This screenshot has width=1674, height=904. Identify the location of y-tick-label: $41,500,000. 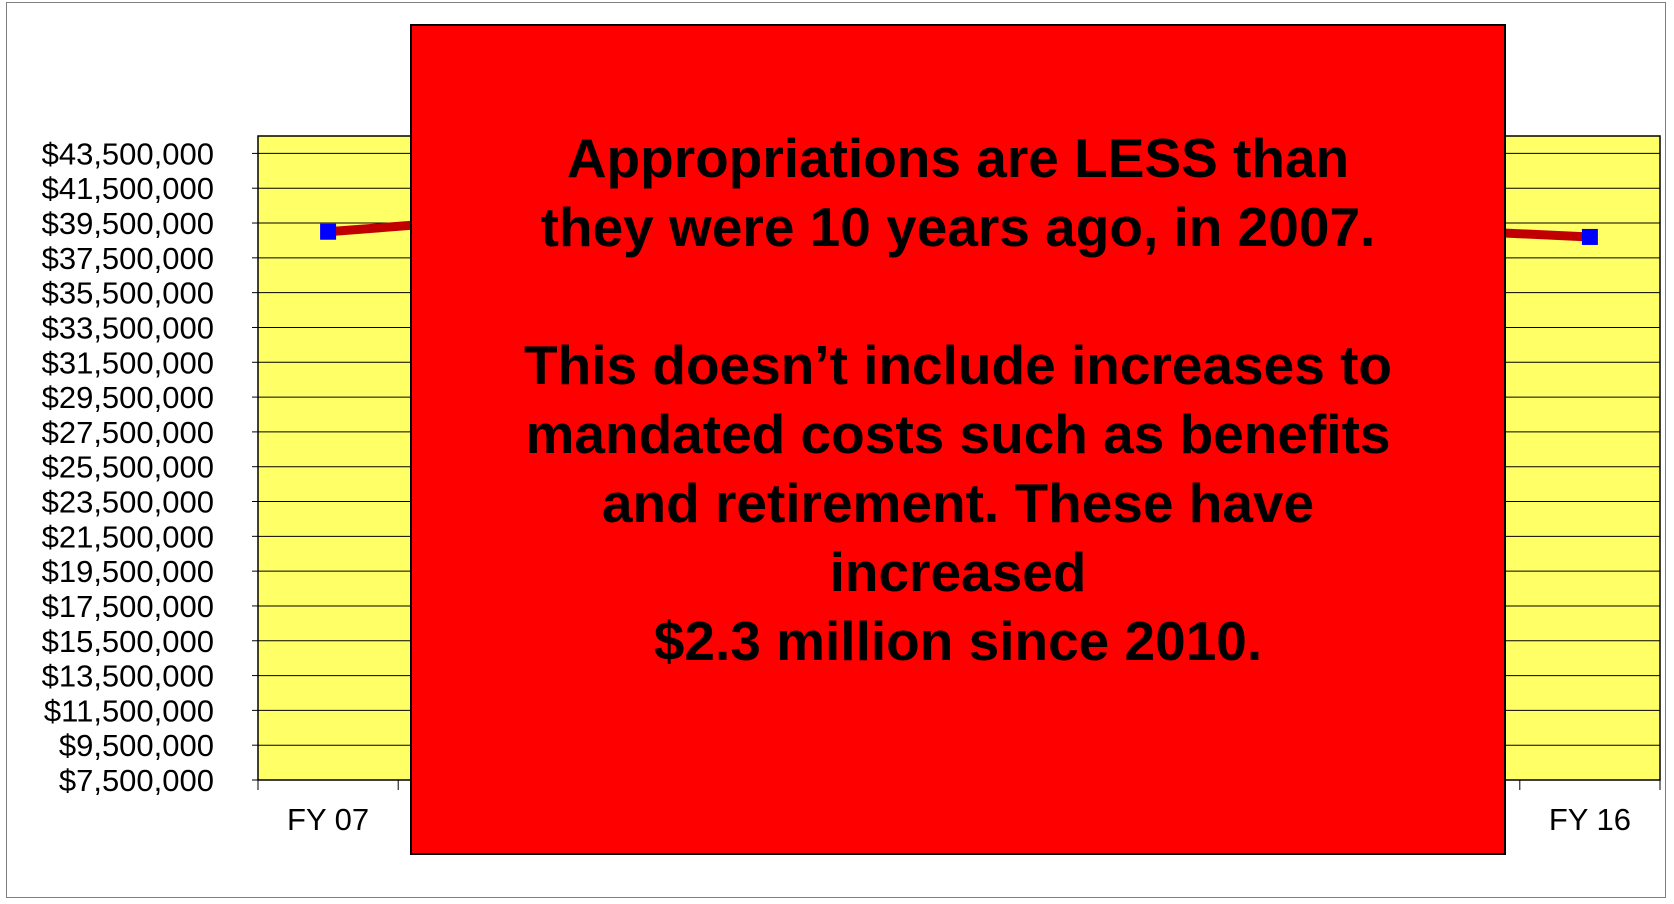
(128, 188).